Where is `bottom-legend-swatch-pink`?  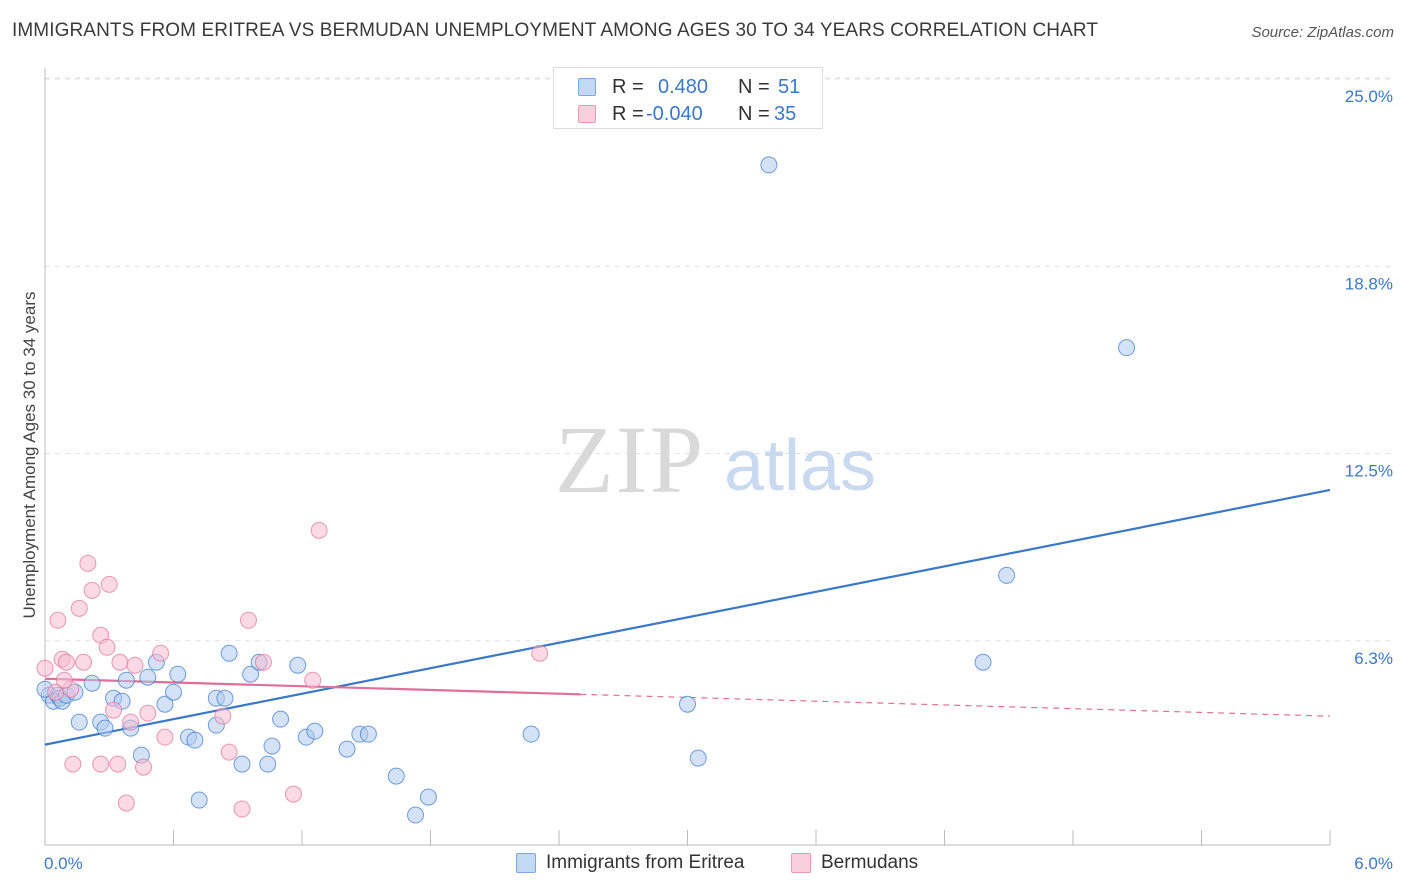
bottom-legend-swatch-pink is located at coordinates (801, 863).